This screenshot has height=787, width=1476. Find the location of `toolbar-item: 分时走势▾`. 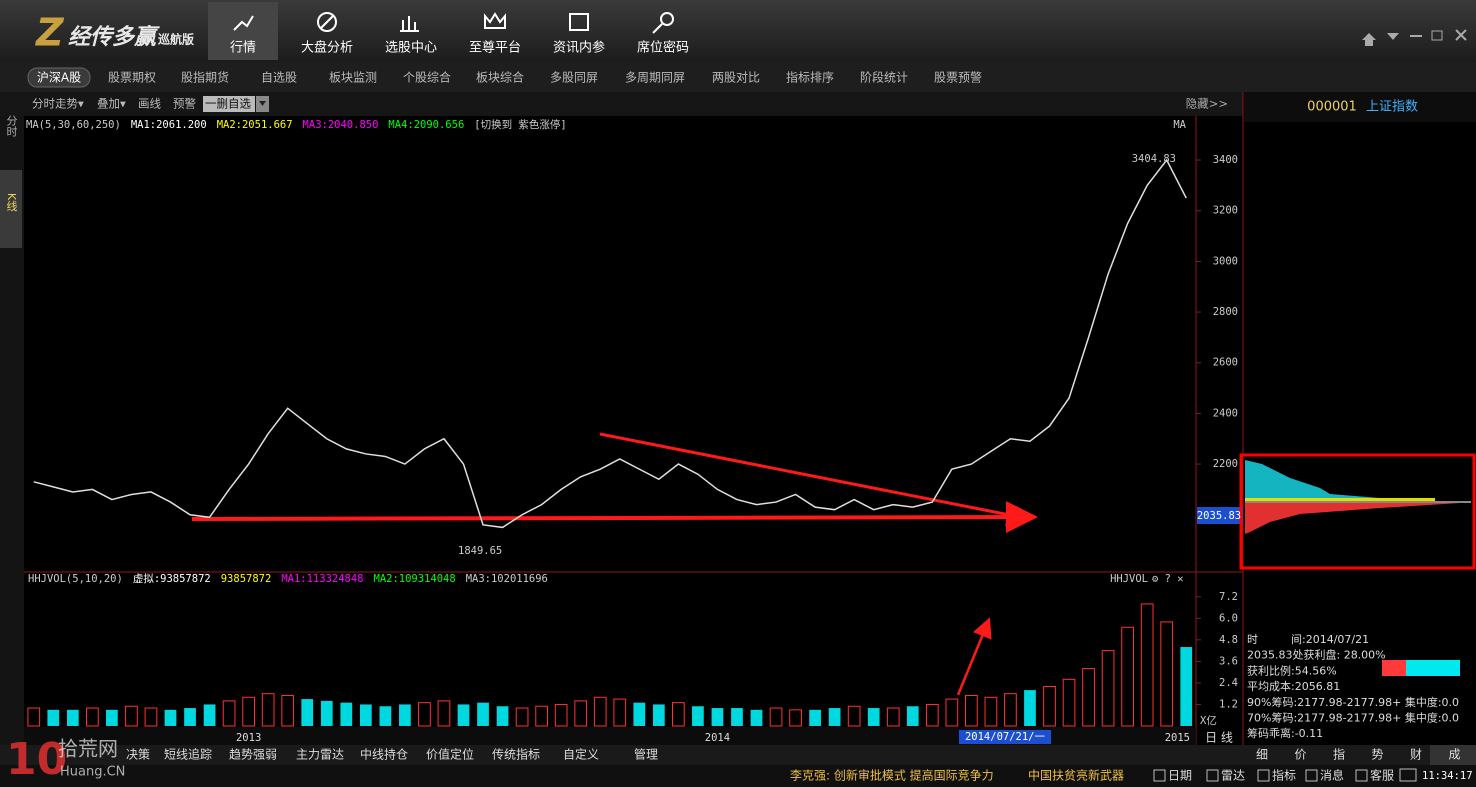

toolbar-item: 分时走势▾ is located at coordinates (58, 104).